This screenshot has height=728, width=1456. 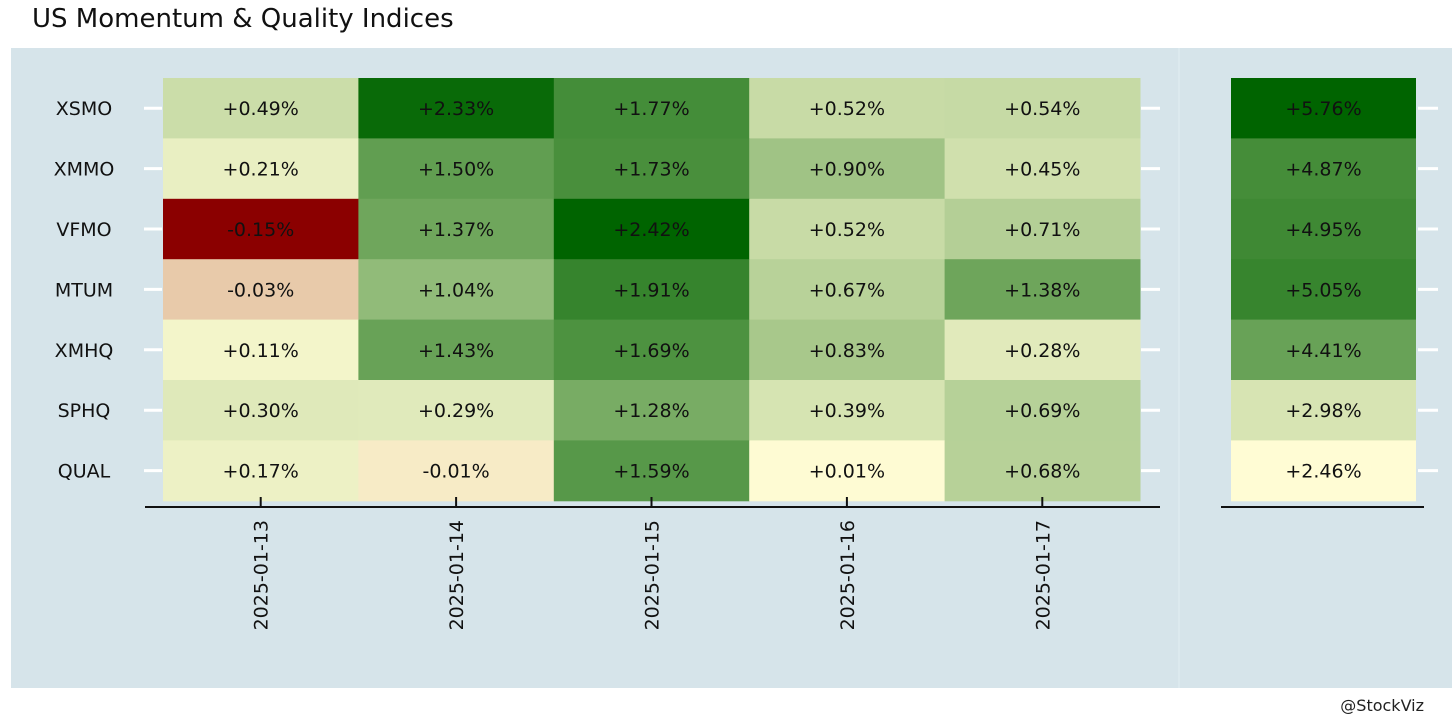 What do you see at coordinates (262, 575) in the screenshot?
I see `x-tick-label: 2025-01-13` at bounding box center [262, 575].